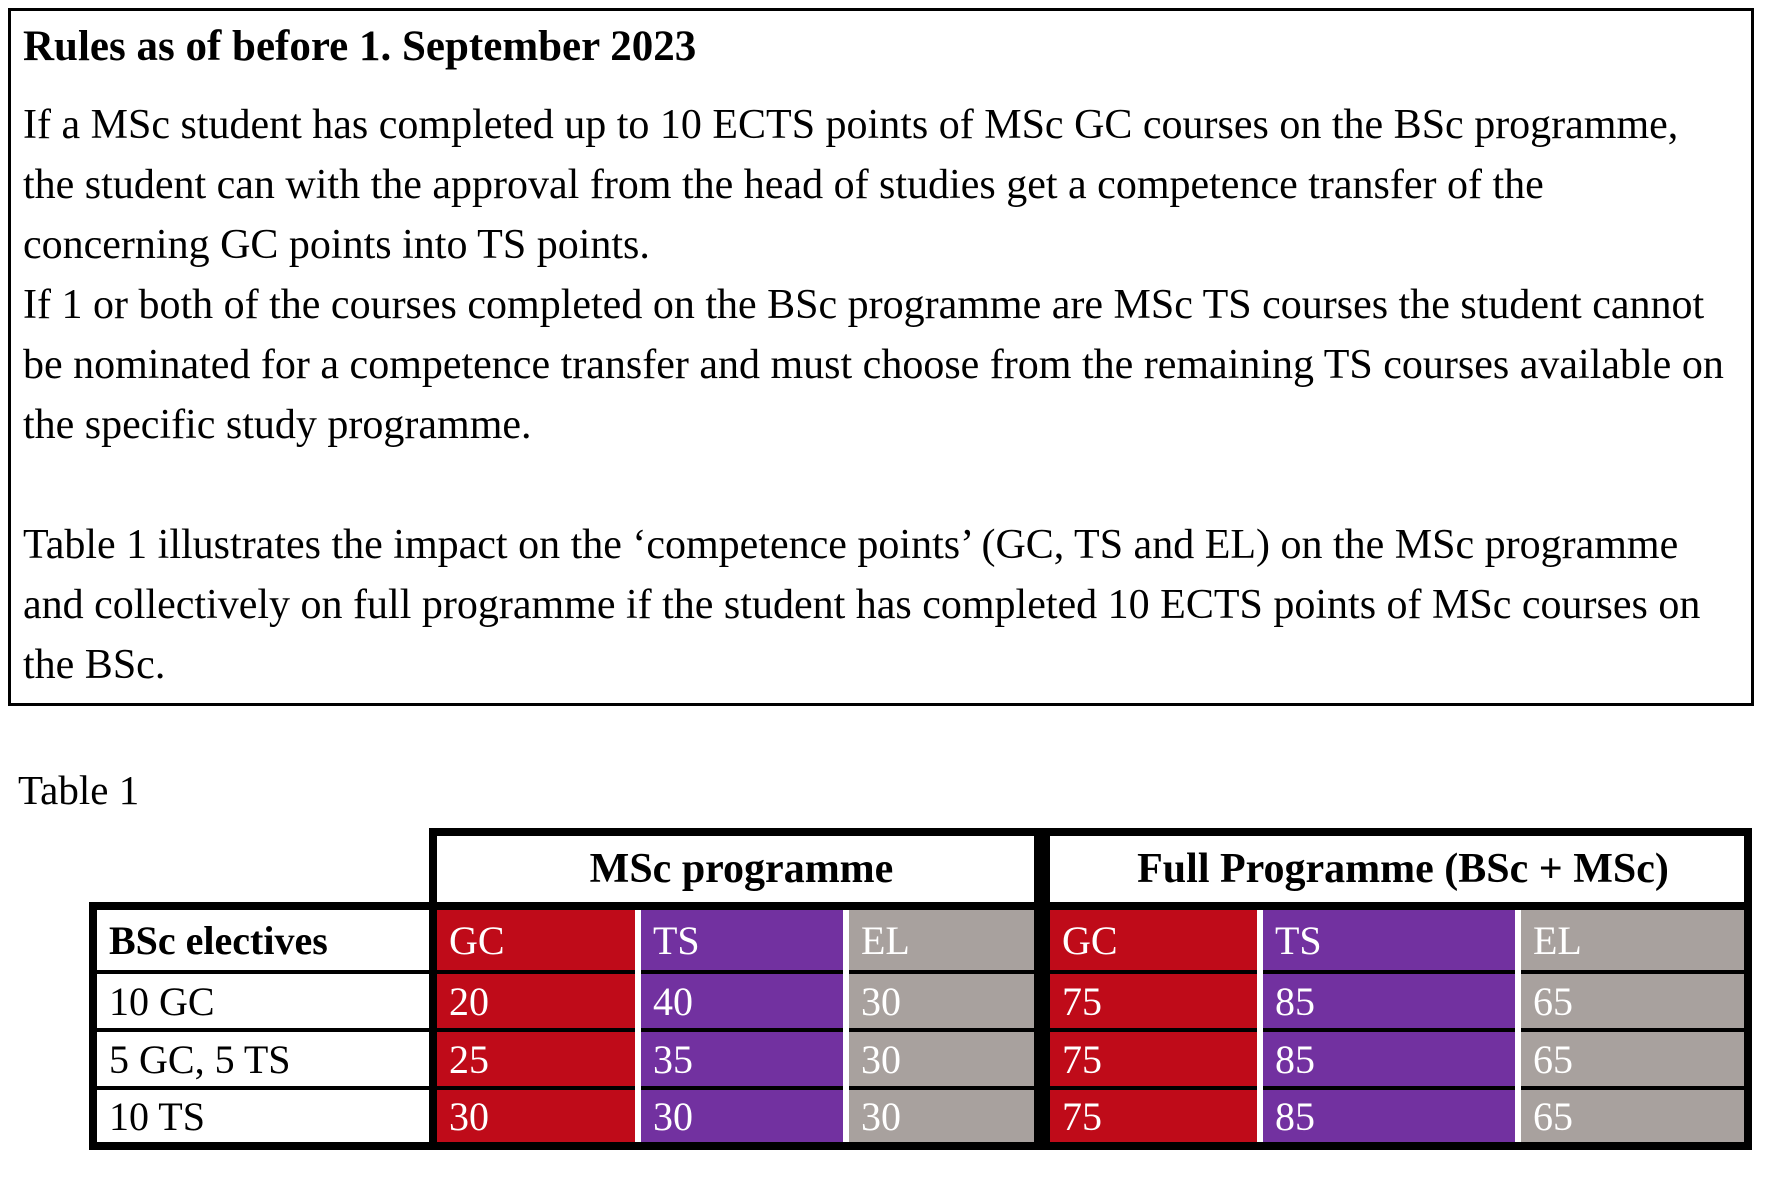 This screenshot has height=1182, width=1782. I want to click on col-header-full-ts: TS, so click(1389, 938).